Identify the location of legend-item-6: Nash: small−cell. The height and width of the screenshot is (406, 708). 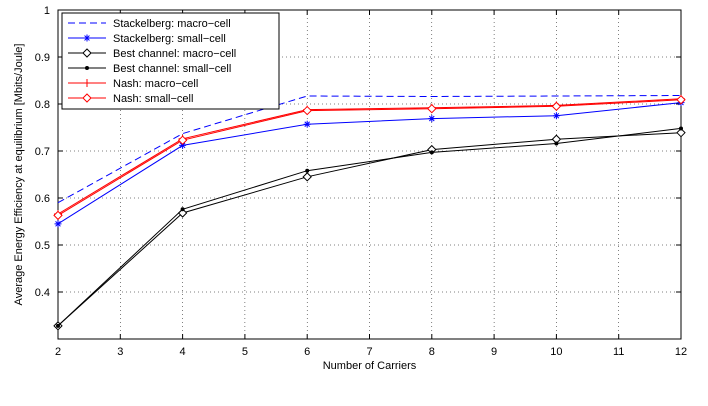
(130, 99).